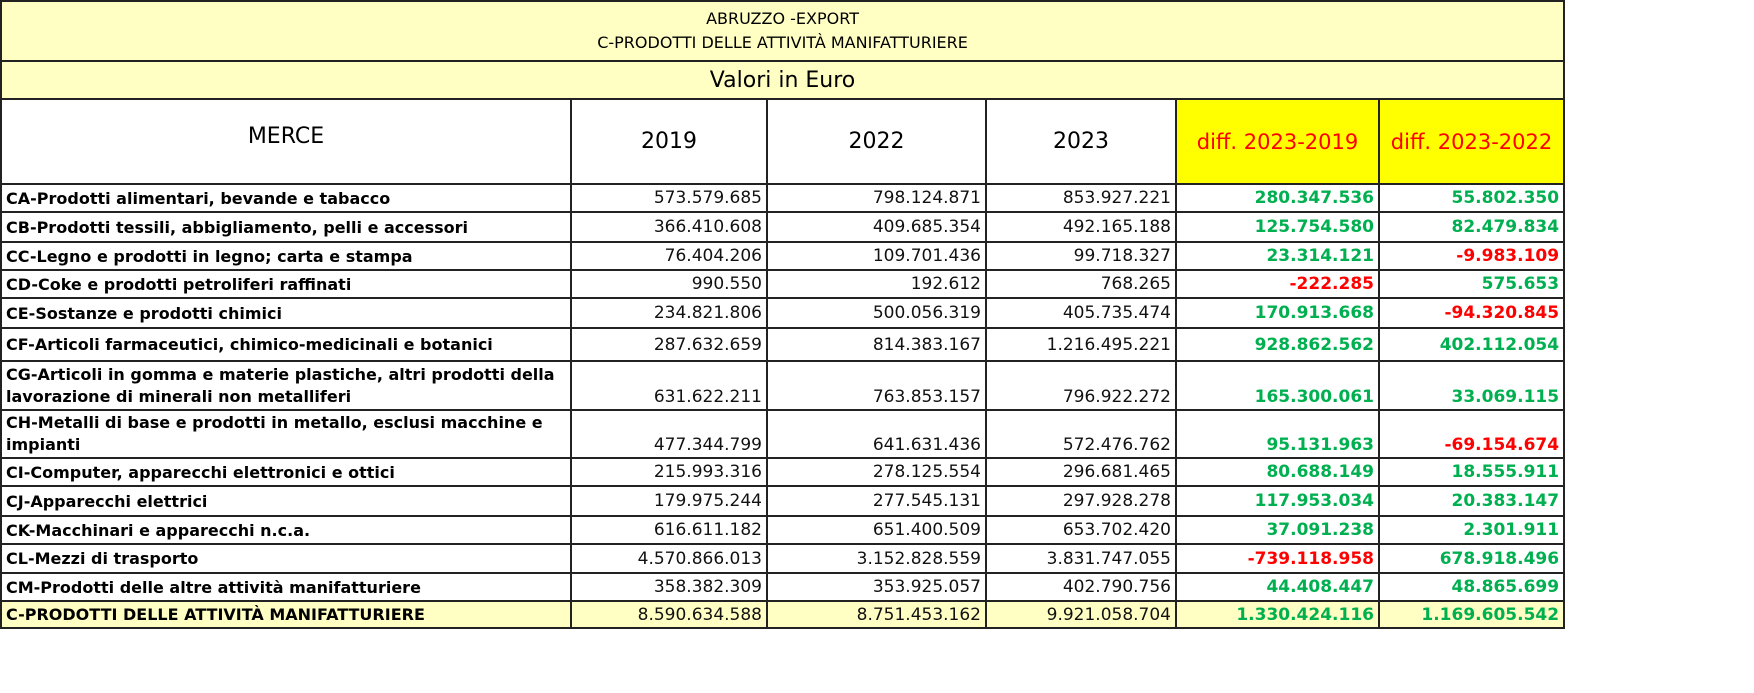  Describe the element at coordinates (669, 587) in the screenshot. I see `value-2019: 358.382.309` at that location.